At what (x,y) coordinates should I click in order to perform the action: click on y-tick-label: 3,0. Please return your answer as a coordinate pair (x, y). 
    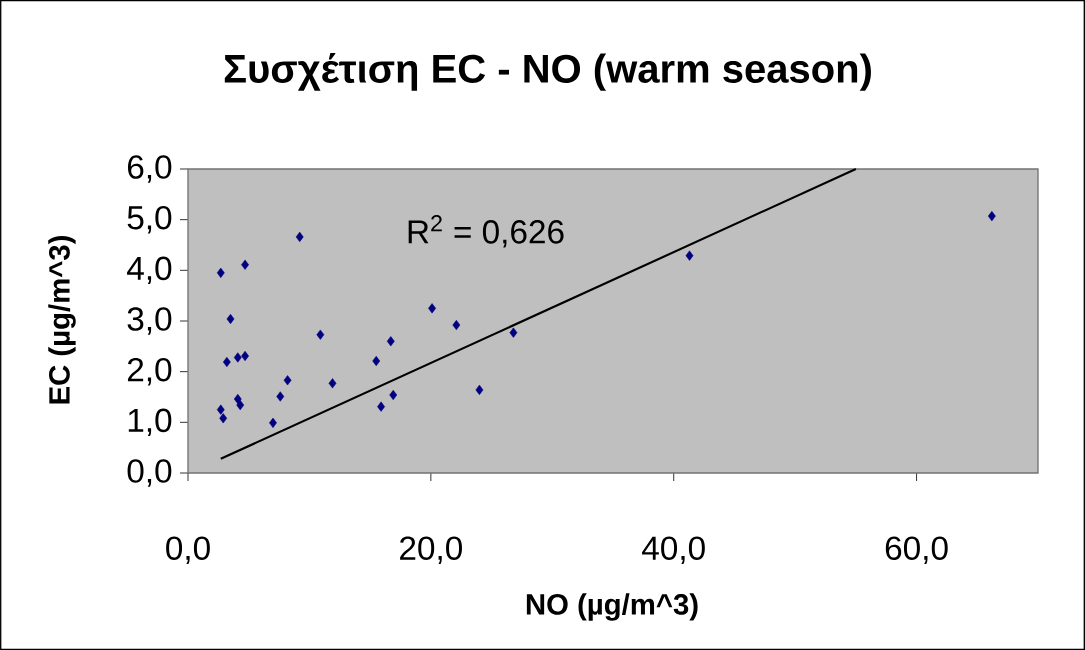
    Looking at the image, I should click on (149, 321).